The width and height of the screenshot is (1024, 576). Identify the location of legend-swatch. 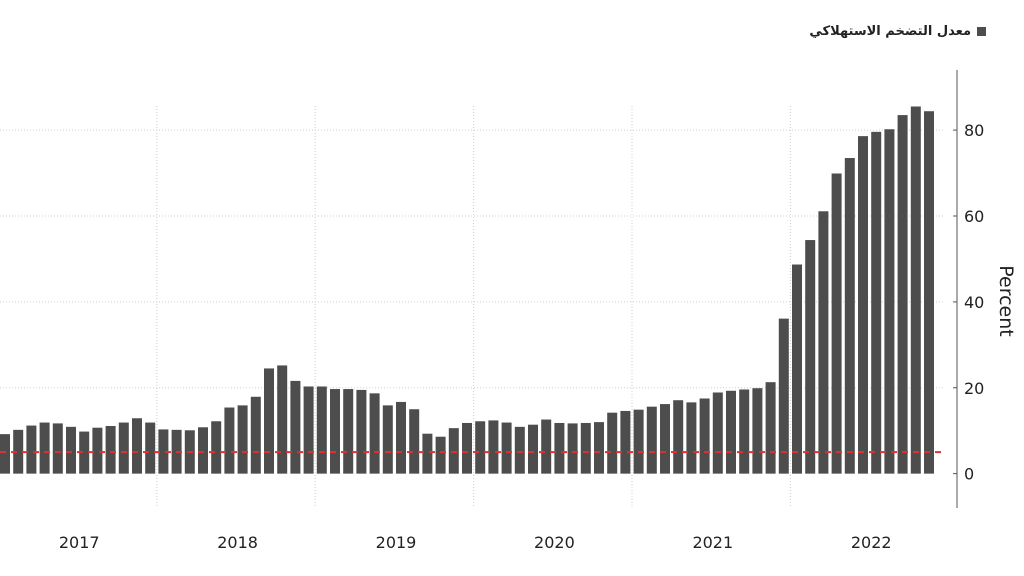
(981, 31).